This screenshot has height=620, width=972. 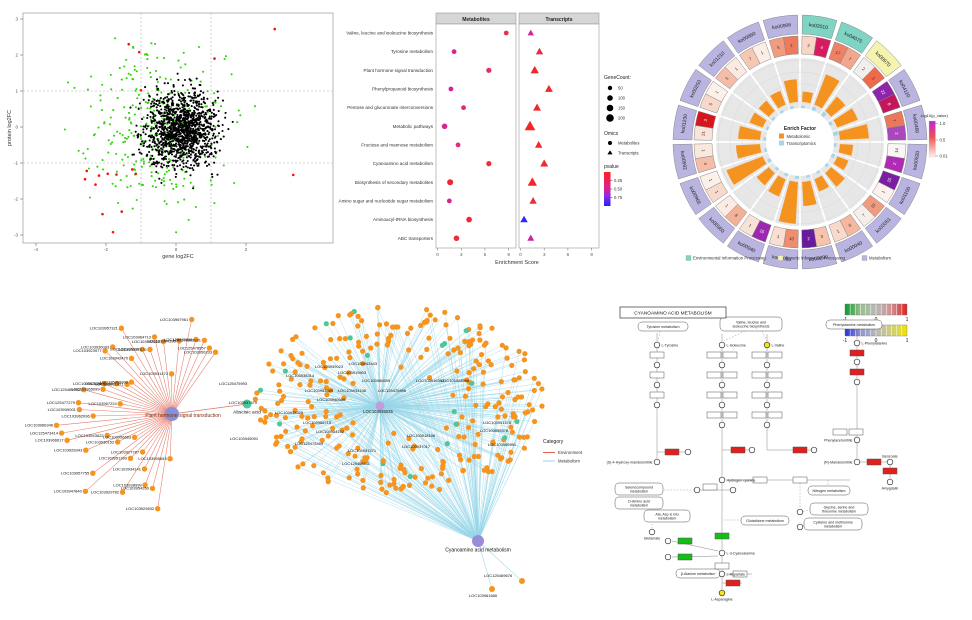 I want to click on gene-label: LOC103939023, so click(x=329, y=366).